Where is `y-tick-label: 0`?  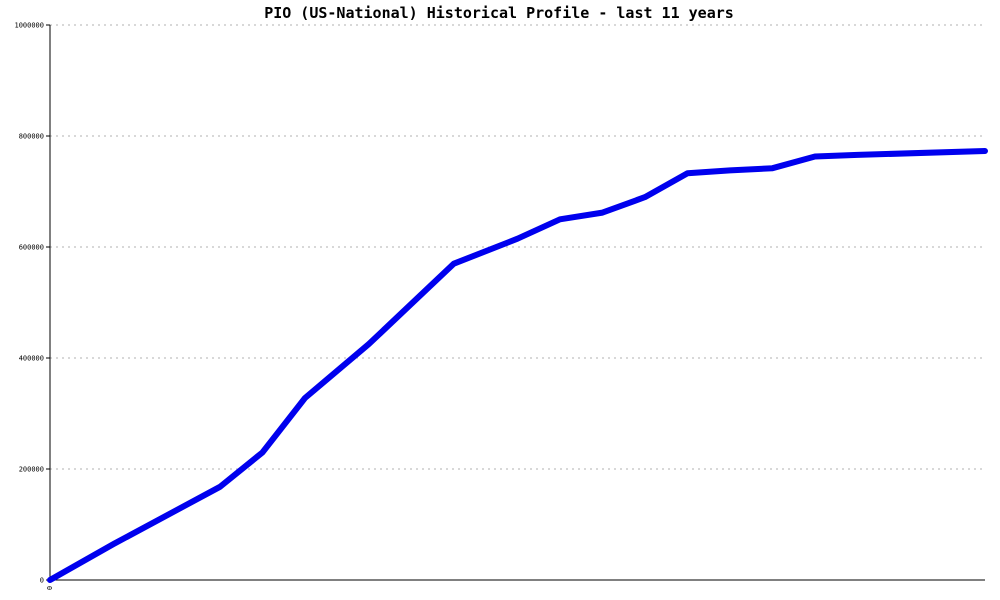
y-tick-label: 0 is located at coordinates (42, 581).